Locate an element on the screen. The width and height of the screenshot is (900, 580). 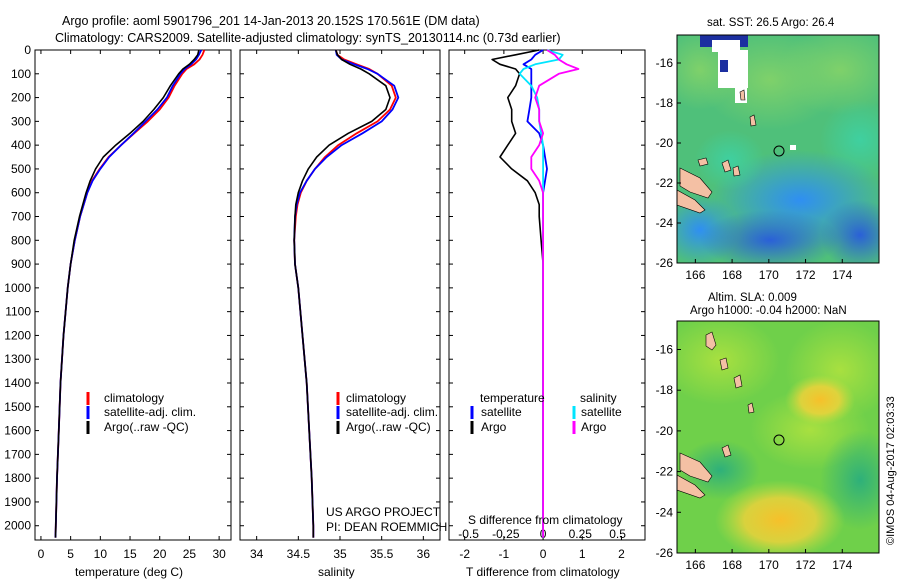
legend-t-satellite-label: satellite is located at coordinates (501, 412).